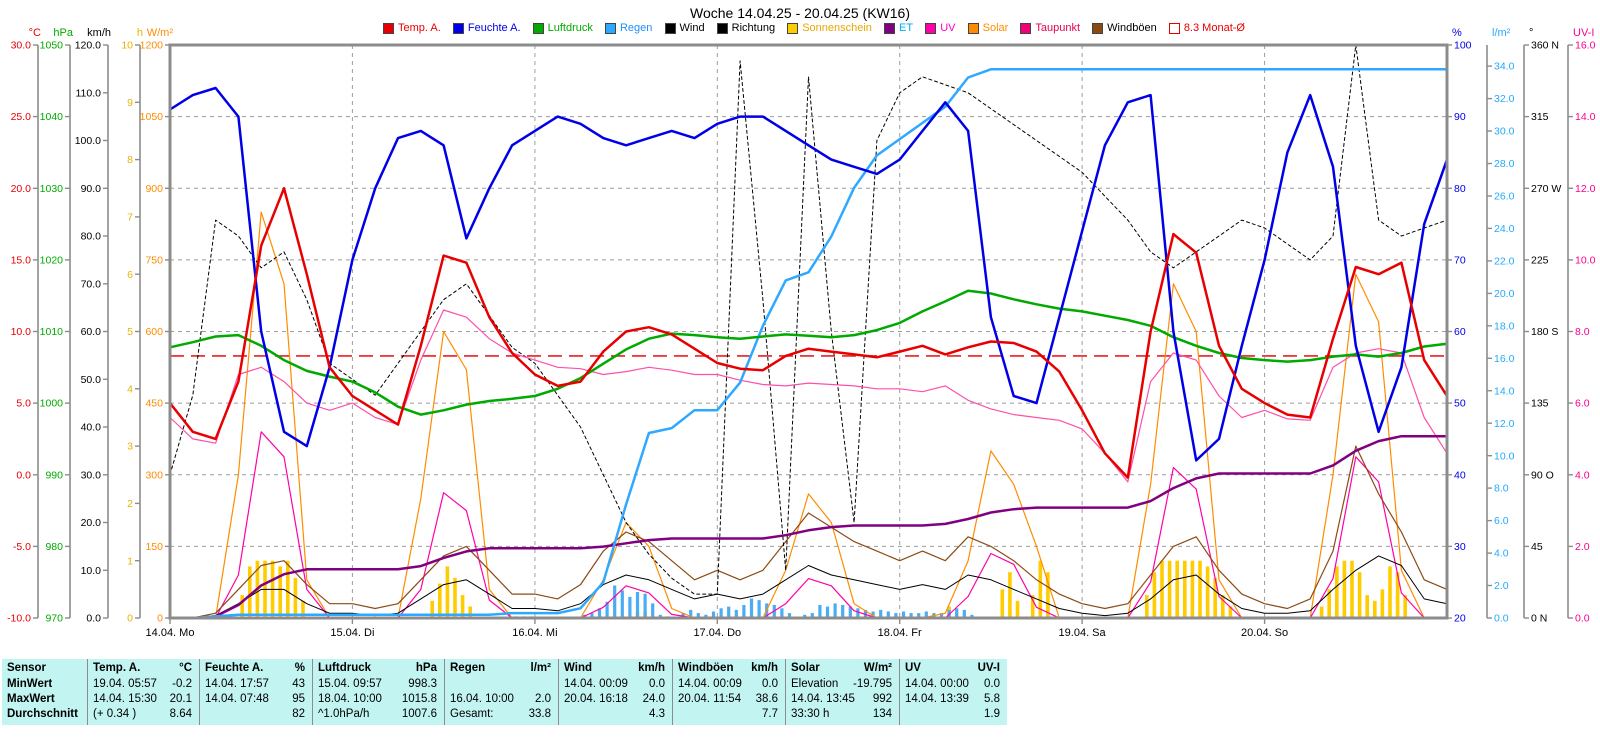  Describe the element at coordinates (953, 692) in the screenshot. I see `table-column-uv: UV UV-I 14.04. 00:00 0.0 14.04. 13:39 5.8 1.9` at that location.